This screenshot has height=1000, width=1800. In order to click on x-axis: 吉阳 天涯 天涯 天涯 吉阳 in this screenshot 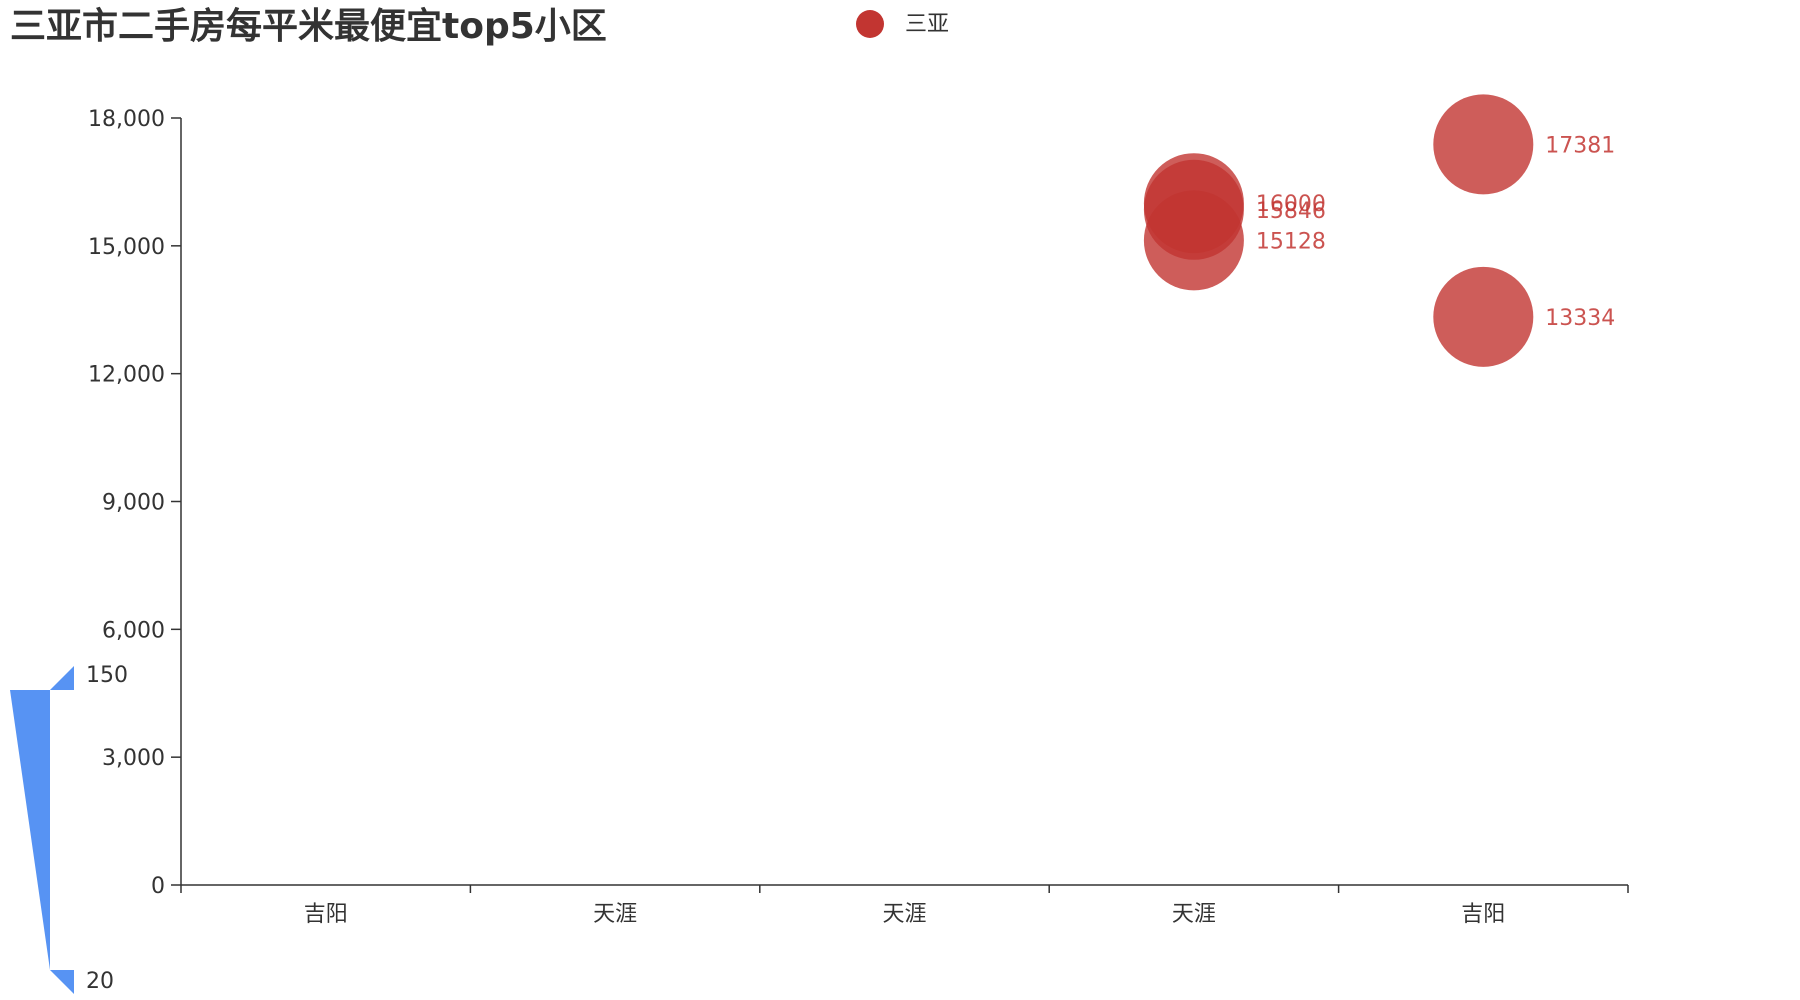, I will do `click(904, 905)`.